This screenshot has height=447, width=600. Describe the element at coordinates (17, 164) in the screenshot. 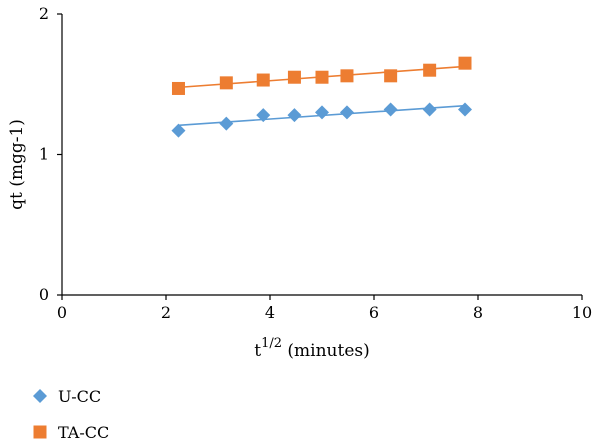

I see `y-axis-title: qt (mgg-1)` at that location.